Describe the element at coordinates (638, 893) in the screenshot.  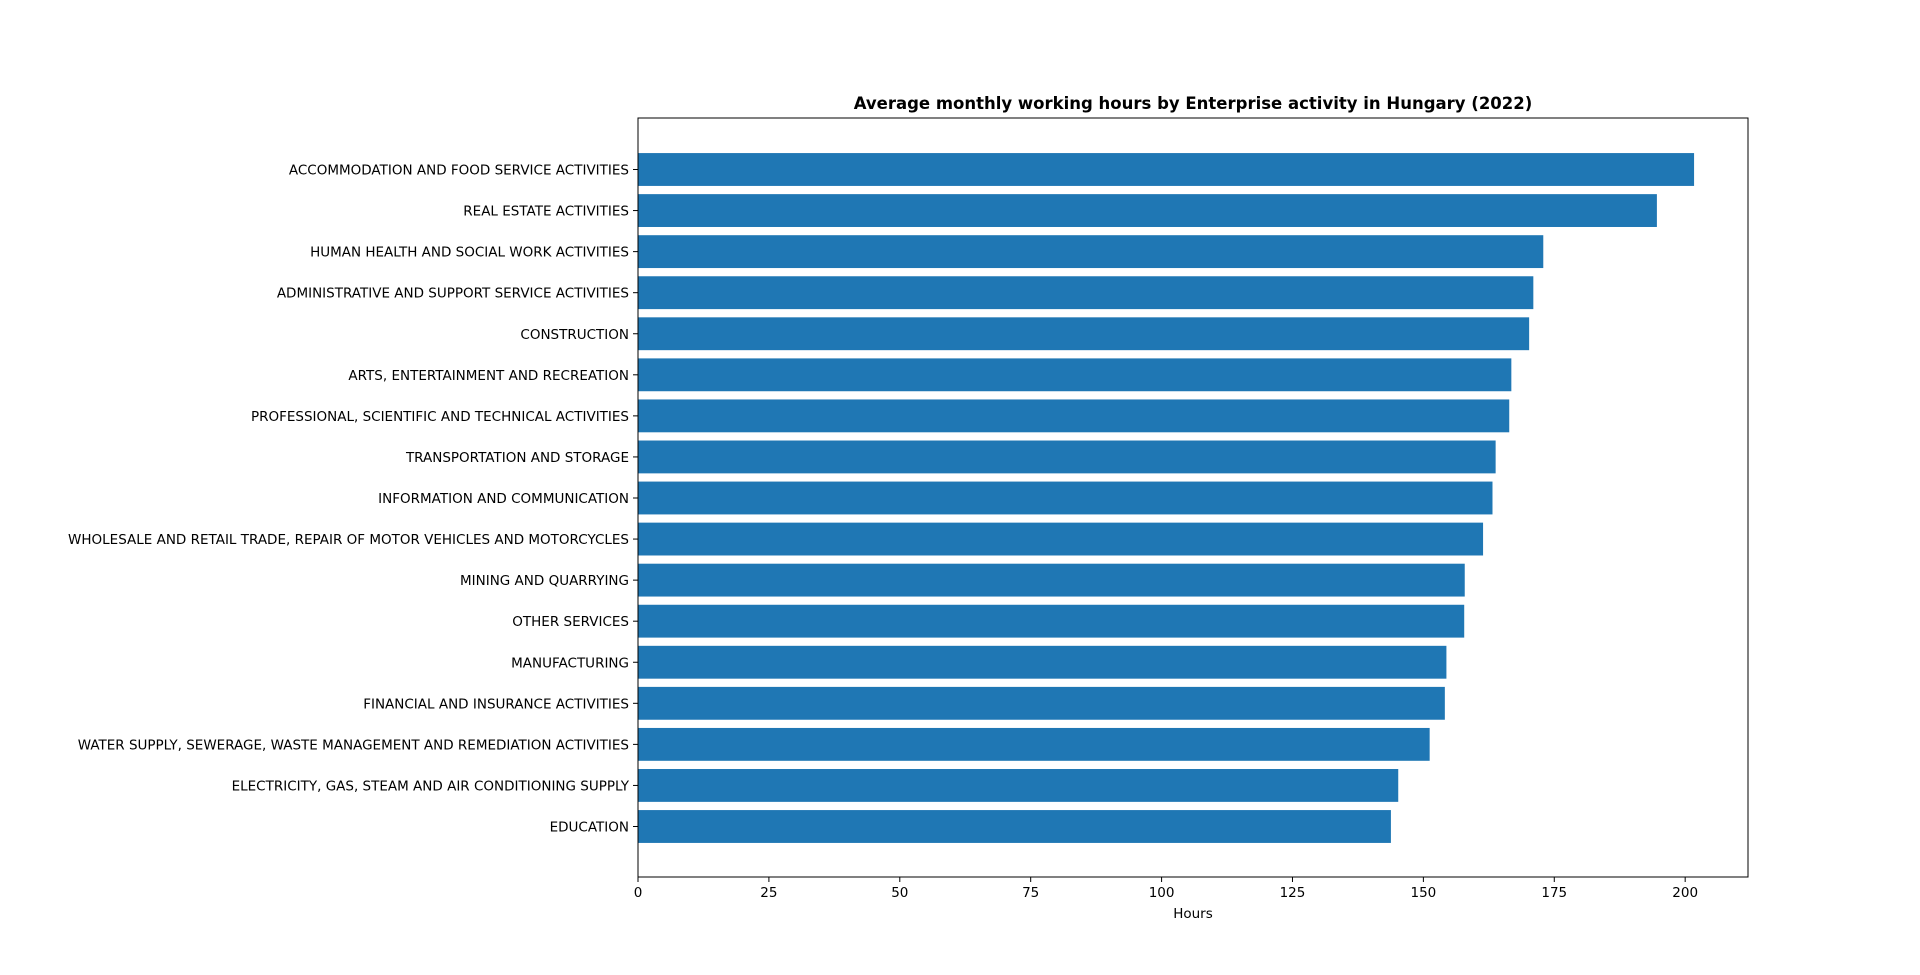
I see `x-tick-label: 0` at that location.